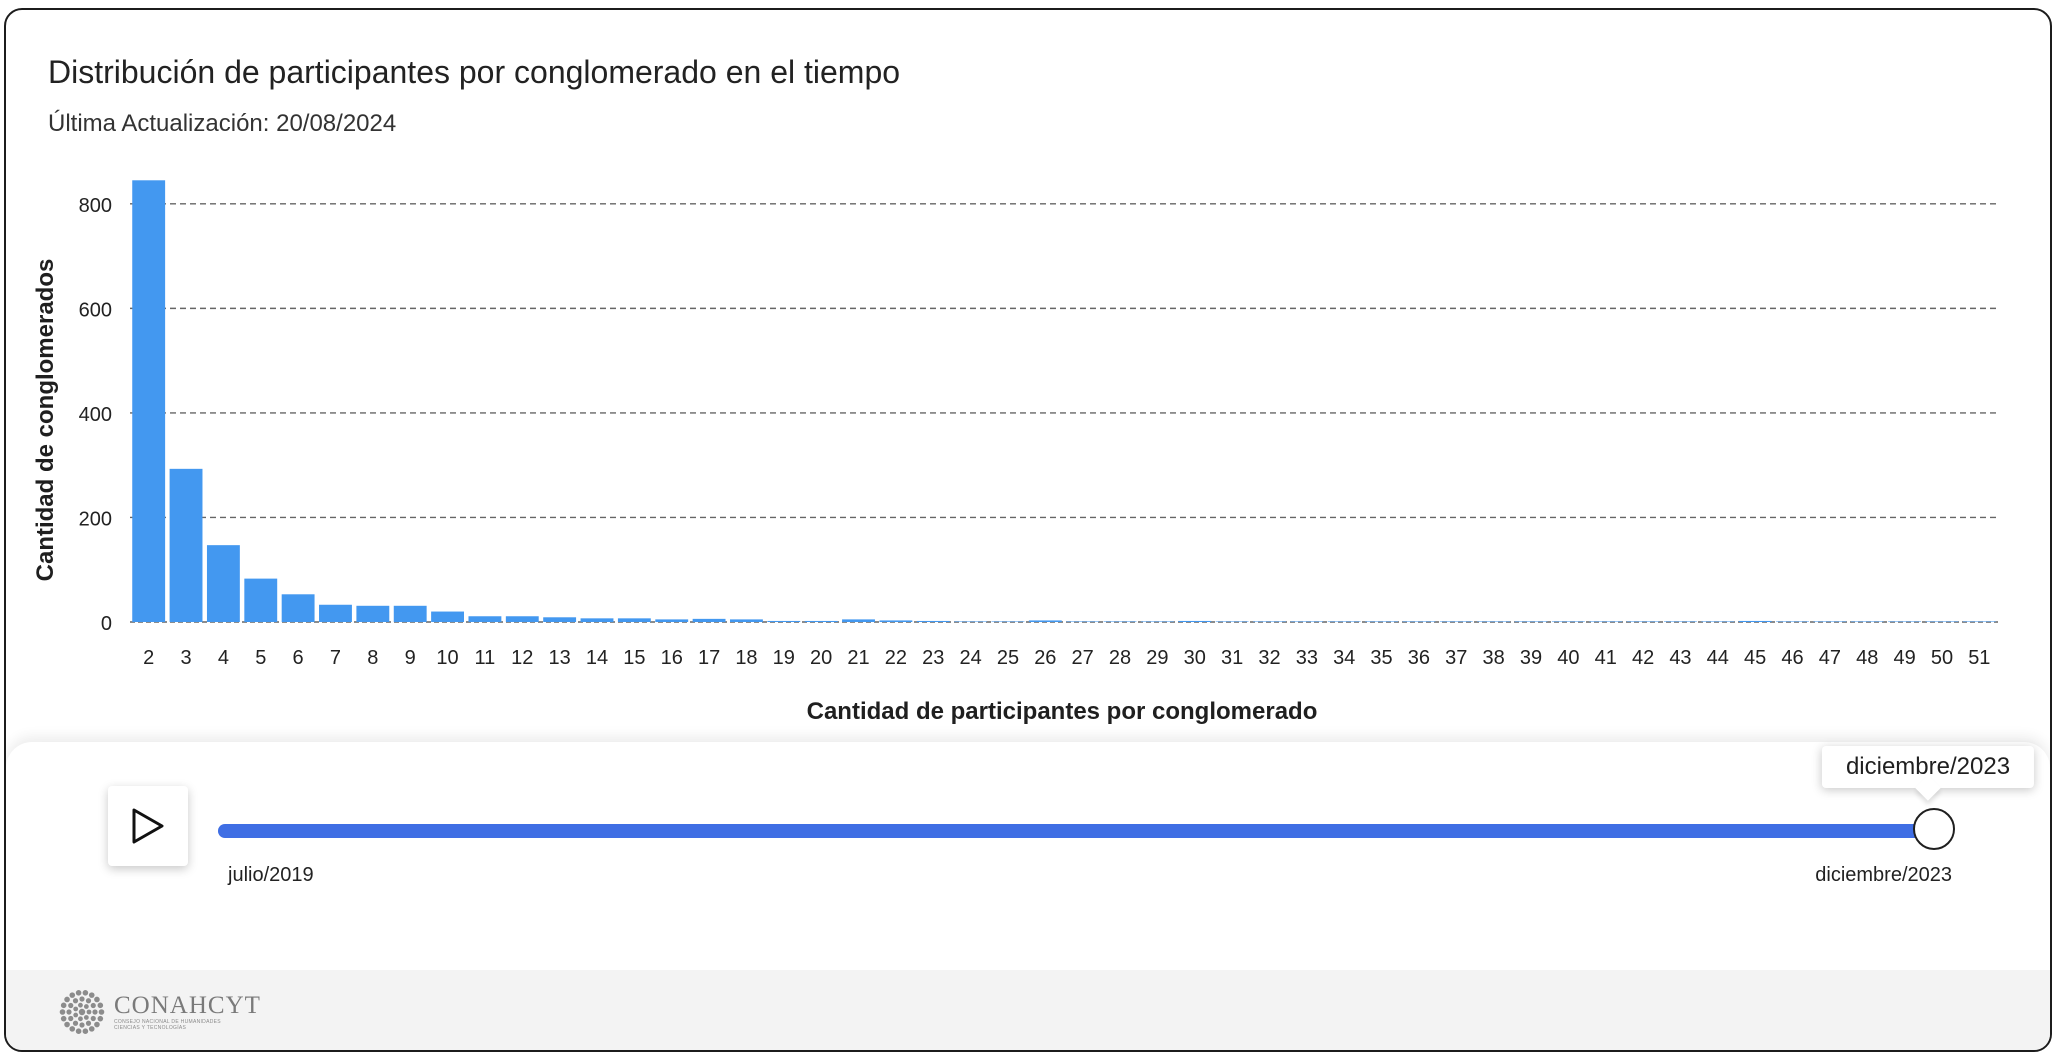  What do you see at coordinates (1120, 658) in the screenshot?
I see `x-tick-label: 28` at bounding box center [1120, 658].